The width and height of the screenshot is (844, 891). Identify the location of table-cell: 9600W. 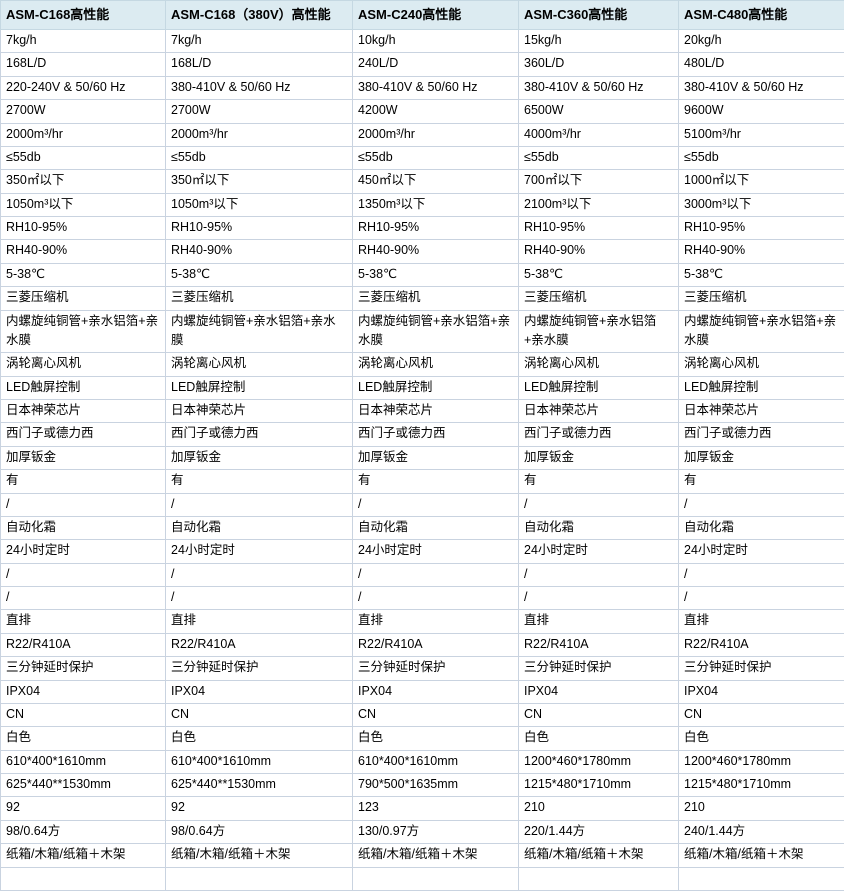
(761, 111).